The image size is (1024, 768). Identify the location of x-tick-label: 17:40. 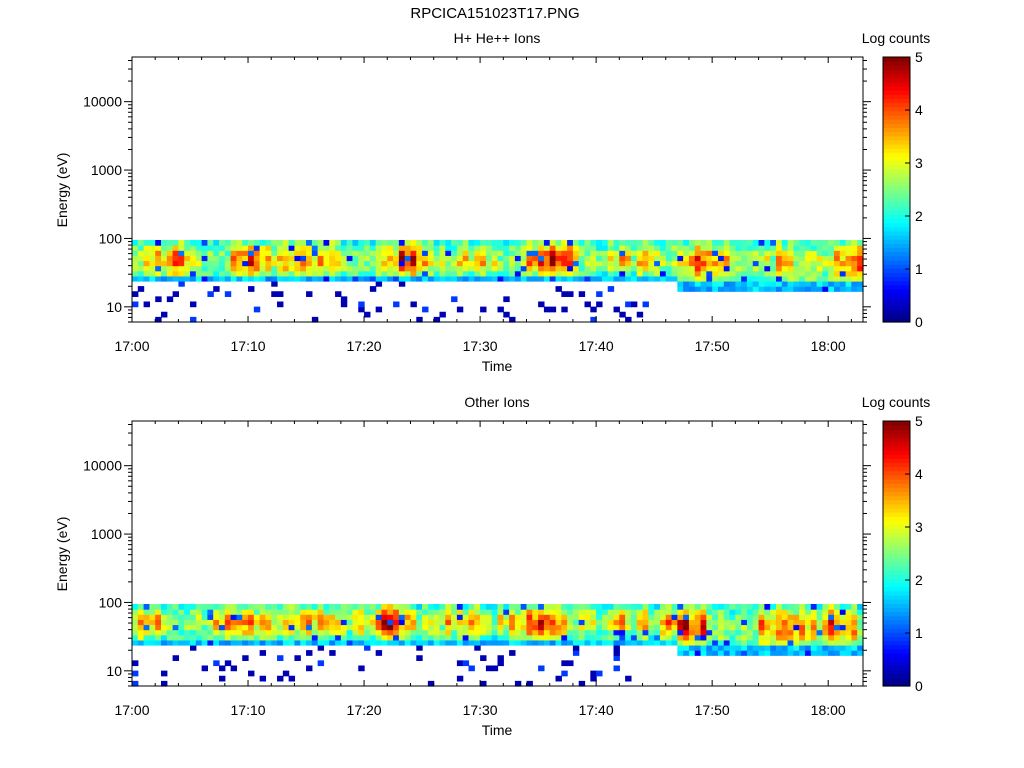
(596, 346).